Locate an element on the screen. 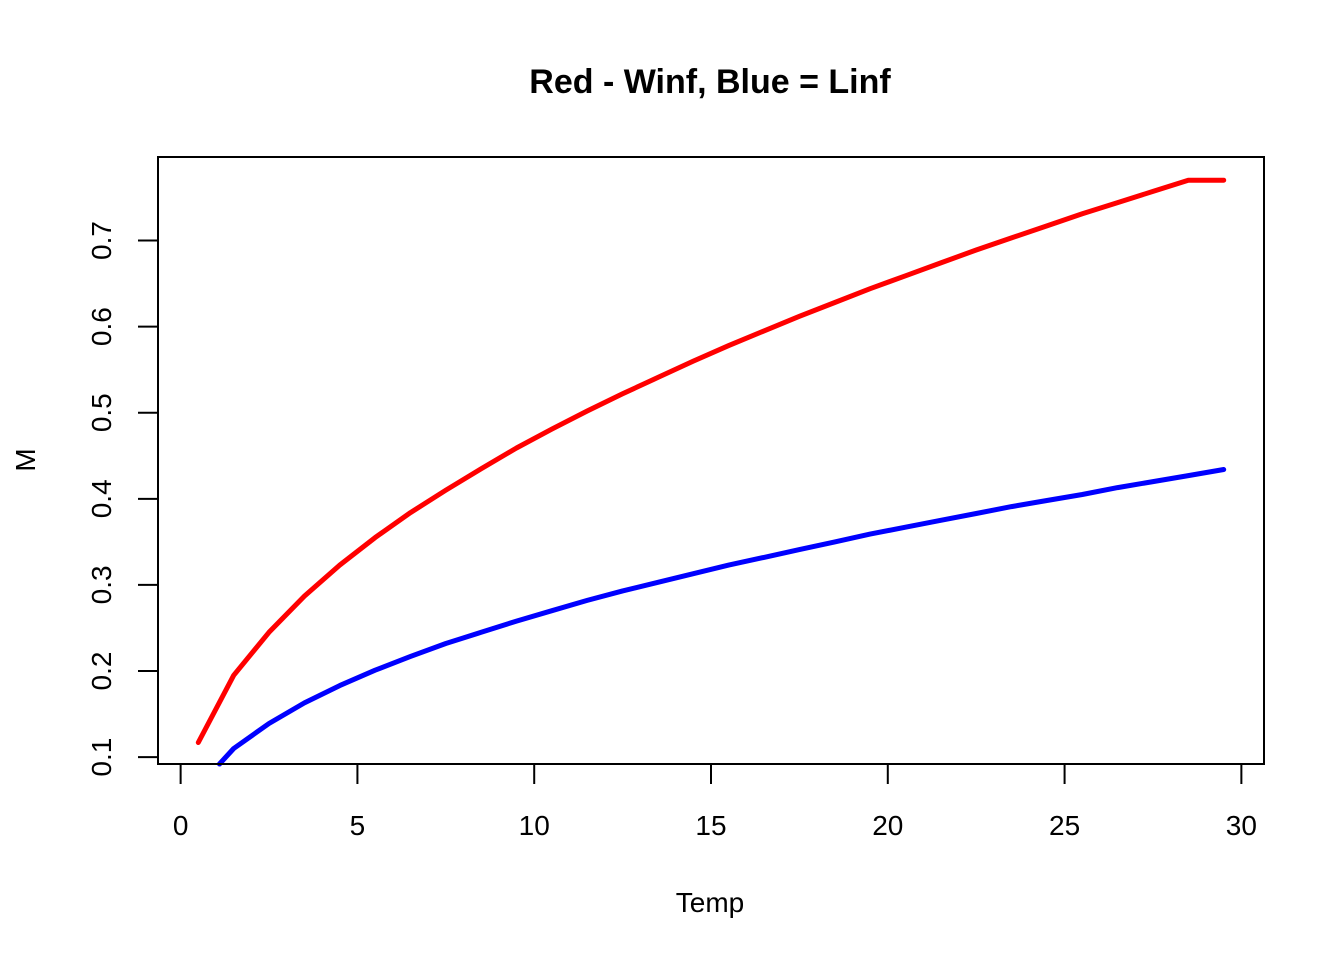  x-tick-label: 25 is located at coordinates (1064, 825).